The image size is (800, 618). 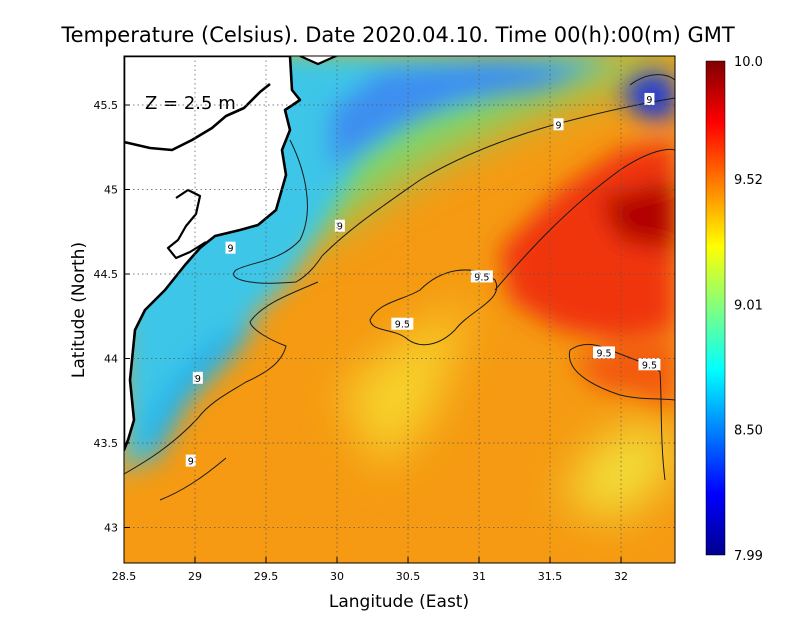 What do you see at coordinates (621, 576) in the screenshot?
I see `x-tick-label: 32` at bounding box center [621, 576].